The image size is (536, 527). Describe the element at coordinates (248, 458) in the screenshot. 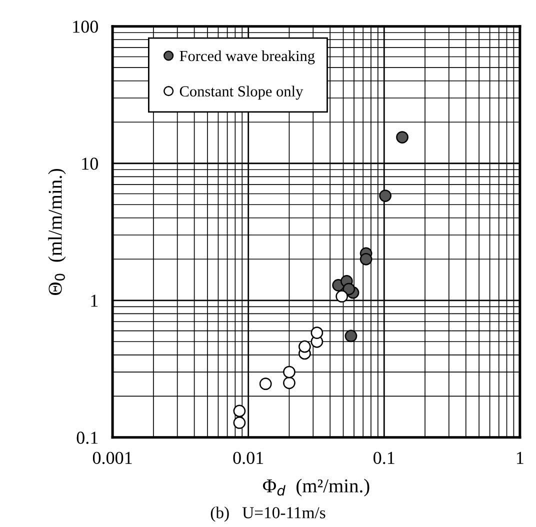

I see `x-tick-label: 0.01` at that location.